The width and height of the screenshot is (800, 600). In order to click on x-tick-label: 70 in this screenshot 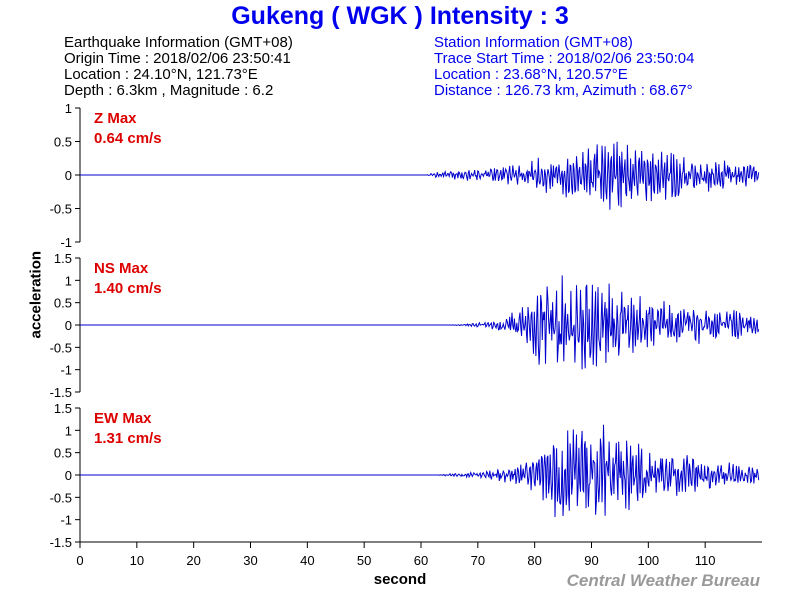, I will do `click(478, 560)`.